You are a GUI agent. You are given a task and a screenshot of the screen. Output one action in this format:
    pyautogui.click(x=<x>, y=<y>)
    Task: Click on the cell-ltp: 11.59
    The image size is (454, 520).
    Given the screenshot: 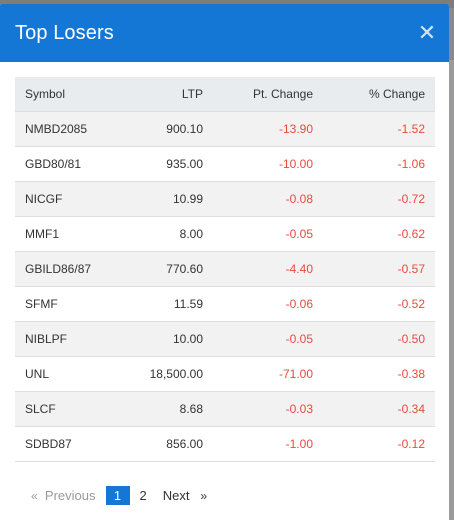 What is the action you would take?
    pyautogui.click(x=170, y=303)
    